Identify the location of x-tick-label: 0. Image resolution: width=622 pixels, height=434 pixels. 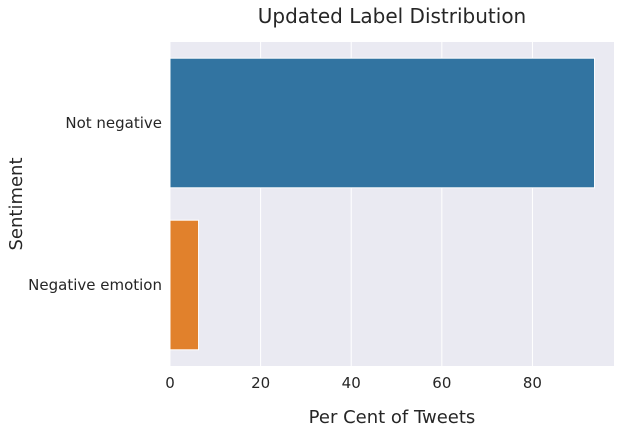
(170, 383).